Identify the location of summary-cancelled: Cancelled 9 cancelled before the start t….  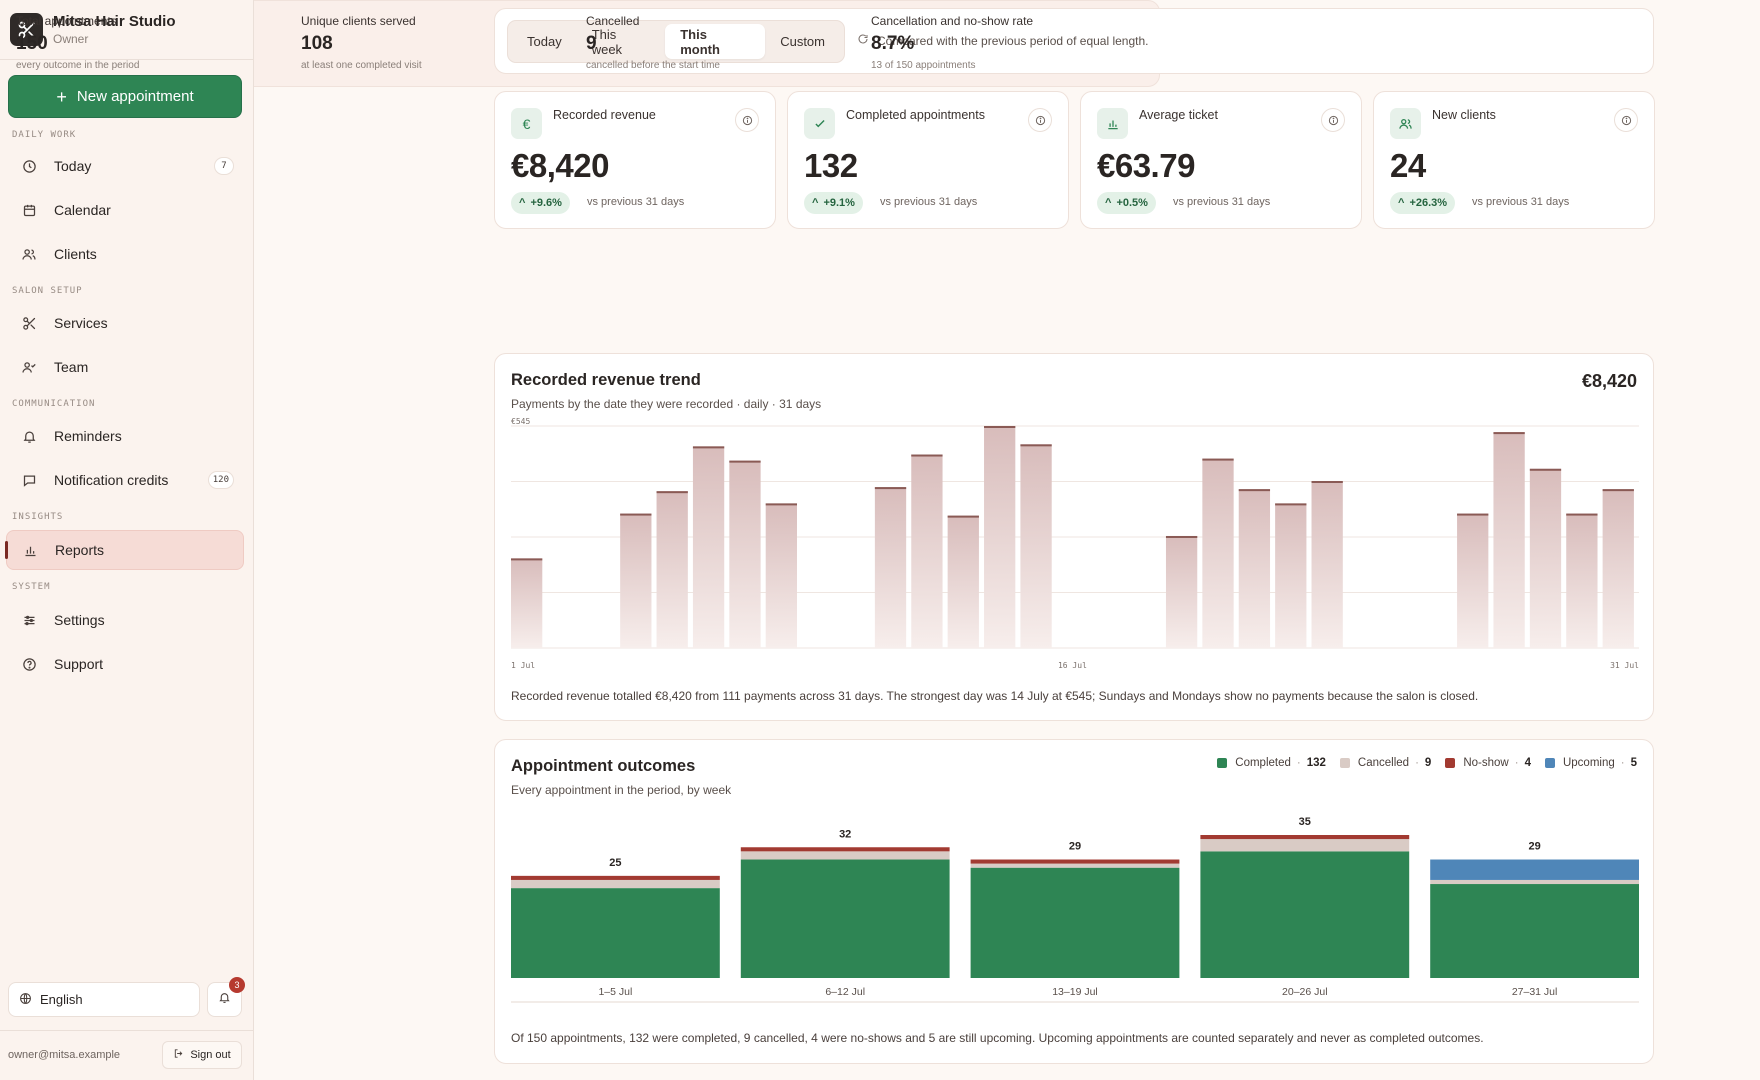
(653, 42).